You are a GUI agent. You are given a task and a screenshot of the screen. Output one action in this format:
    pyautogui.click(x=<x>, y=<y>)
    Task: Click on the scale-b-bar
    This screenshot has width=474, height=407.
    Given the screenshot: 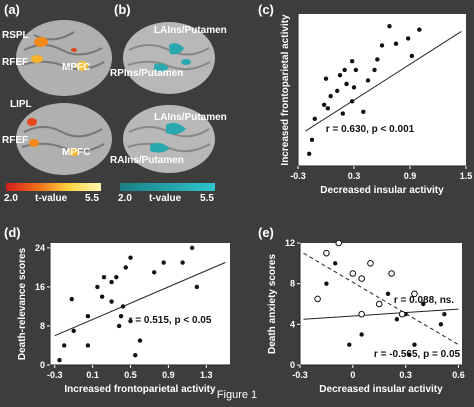 What is the action you would take?
    pyautogui.click(x=167, y=187)
    